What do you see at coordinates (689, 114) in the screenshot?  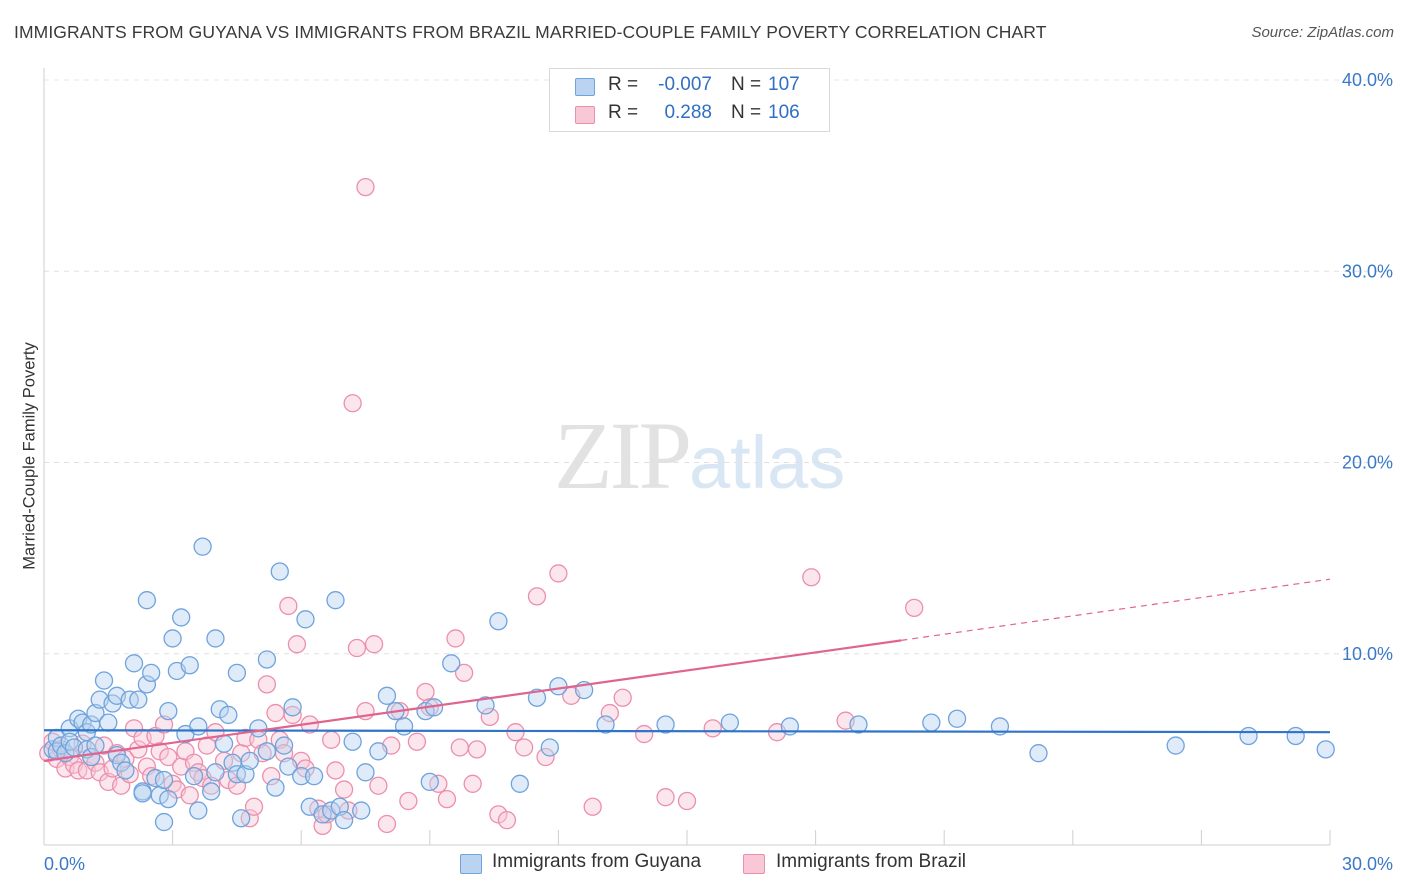 I see `legend-row-brazil: R = 0.288 N = 106` at bounding box center [689, 114].